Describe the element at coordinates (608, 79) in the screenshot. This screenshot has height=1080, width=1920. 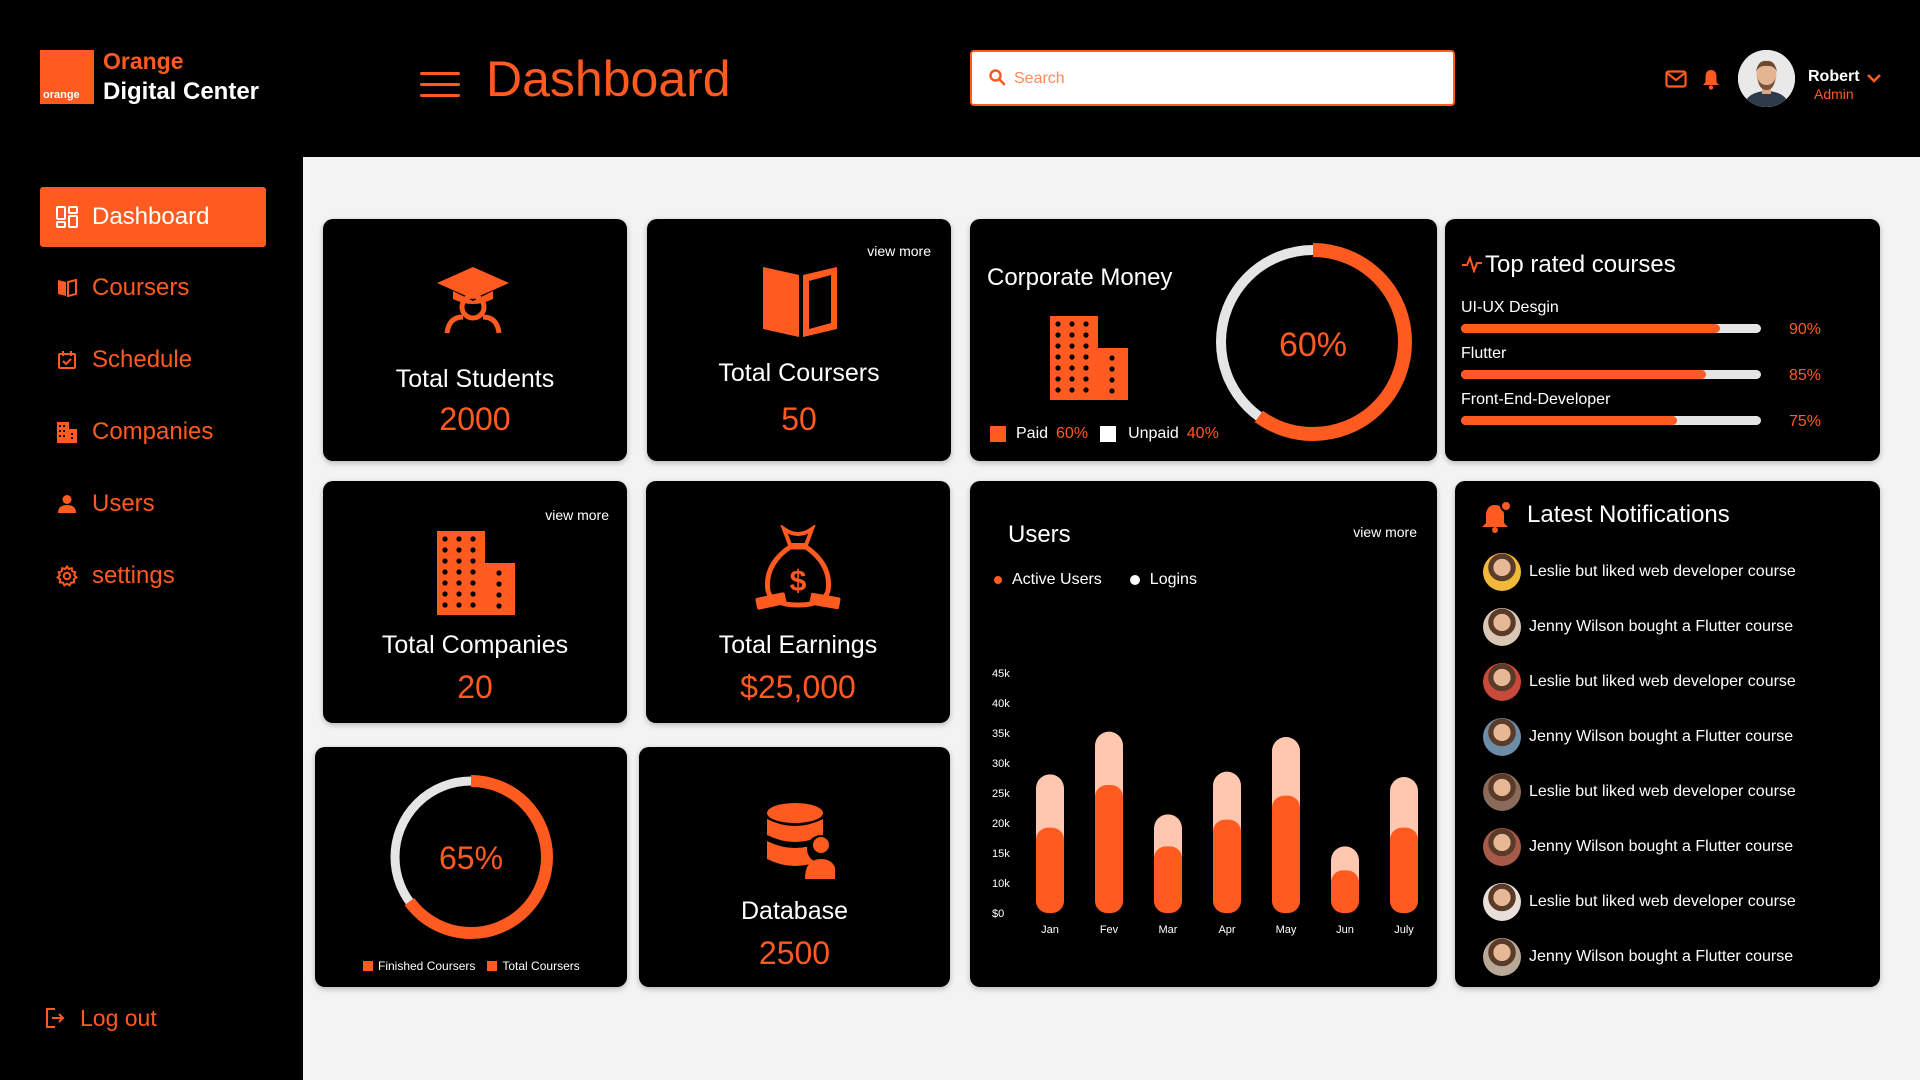
I see `page-title: Dashboard` at that location.